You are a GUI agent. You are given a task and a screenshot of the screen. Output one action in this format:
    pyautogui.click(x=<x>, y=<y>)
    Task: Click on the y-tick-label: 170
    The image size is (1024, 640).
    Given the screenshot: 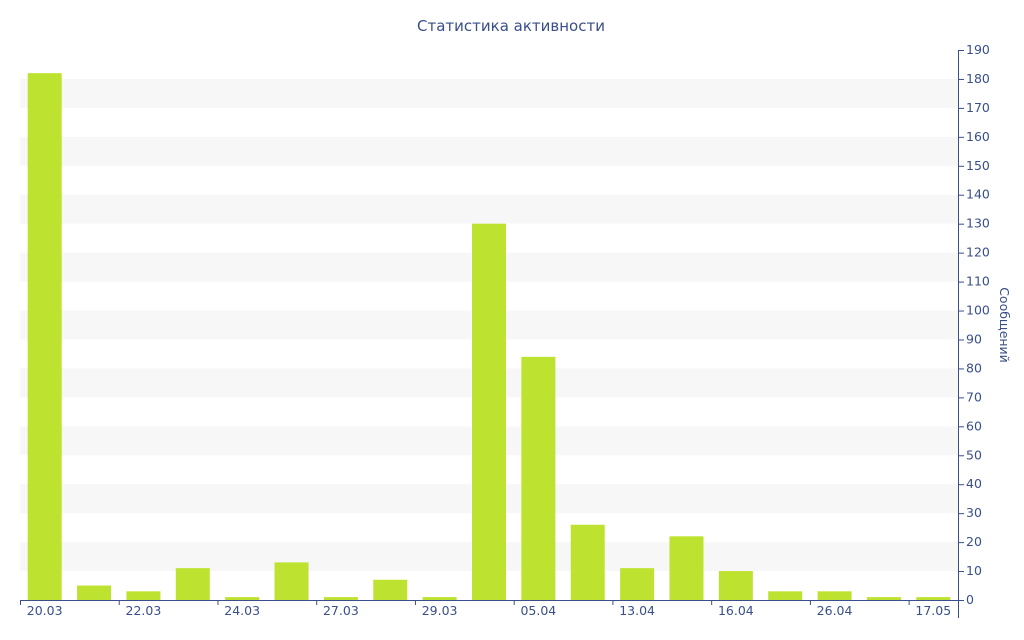 What is the action you would take?
    pyautogui.click(x=978, y=107)
    